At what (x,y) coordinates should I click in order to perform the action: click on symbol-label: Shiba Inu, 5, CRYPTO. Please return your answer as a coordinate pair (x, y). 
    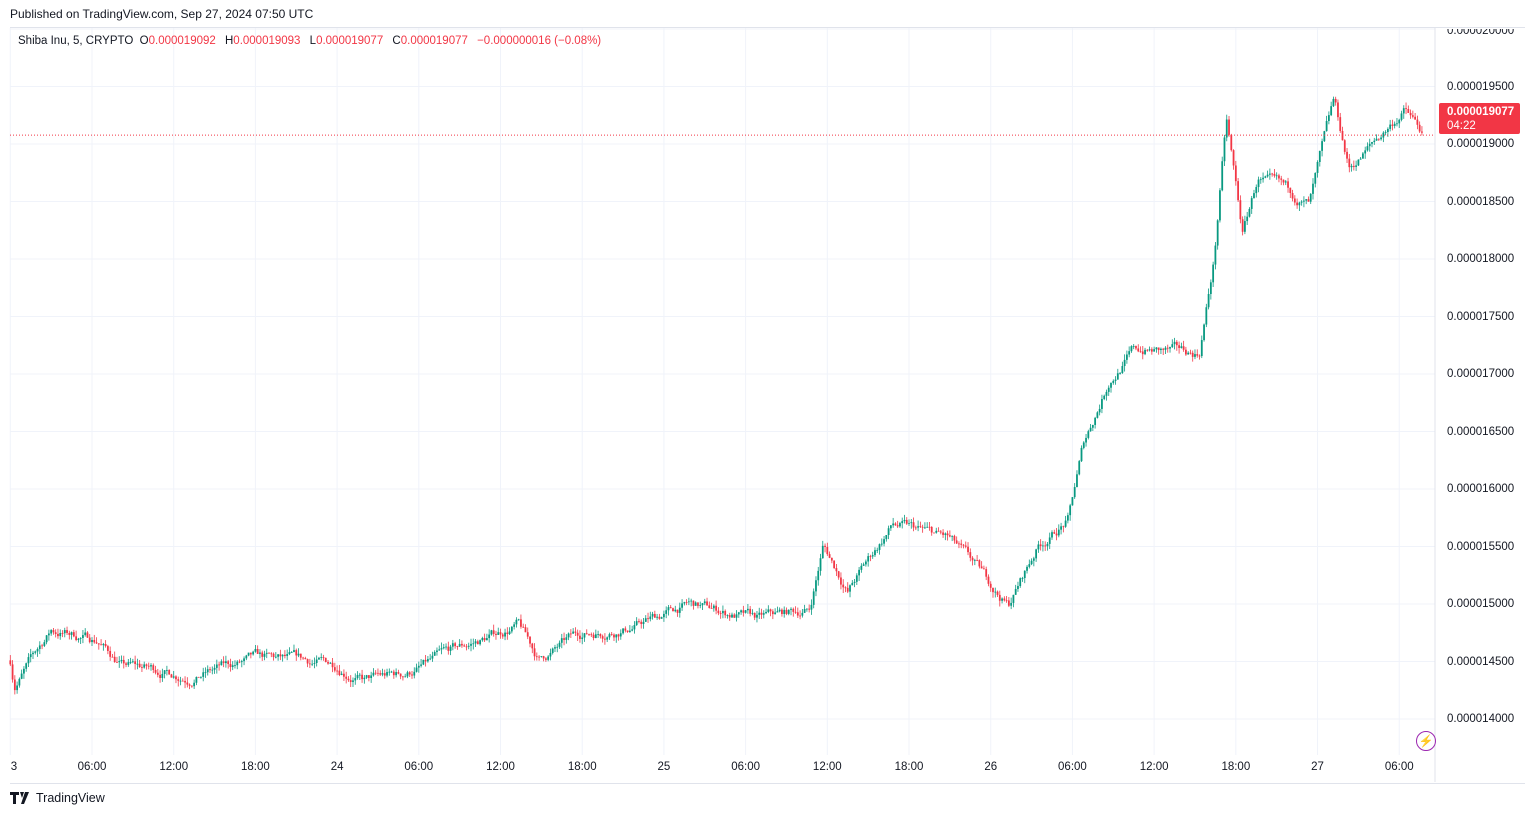
    Looking at the image, I should click on (76, 41).